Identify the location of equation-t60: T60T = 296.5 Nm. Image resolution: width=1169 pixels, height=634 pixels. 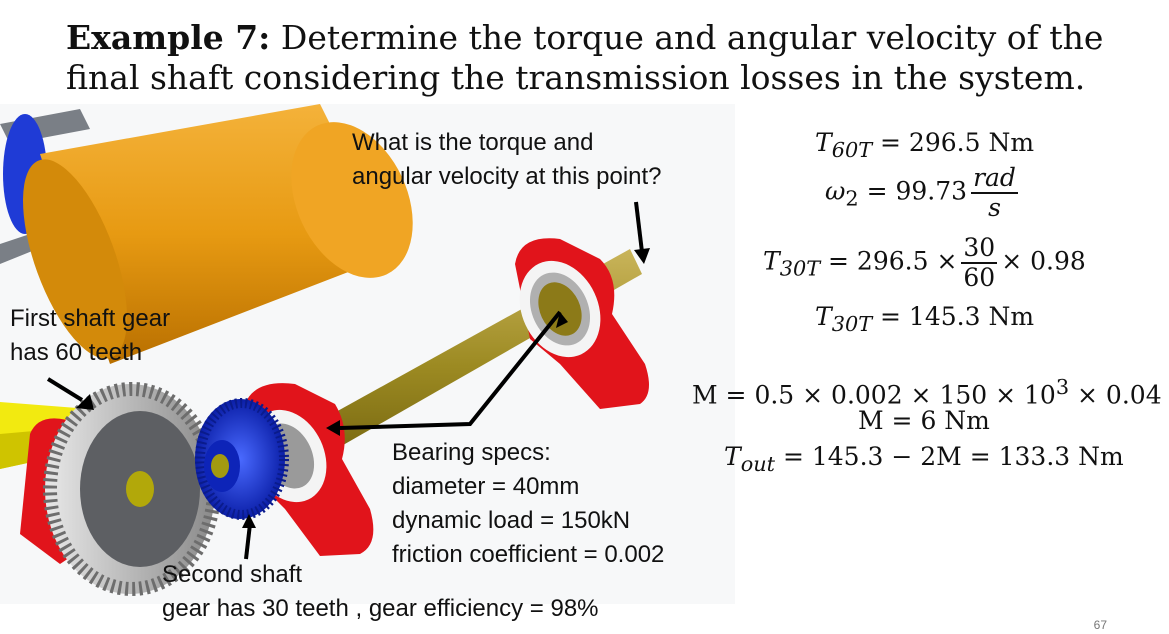
(925, 145).